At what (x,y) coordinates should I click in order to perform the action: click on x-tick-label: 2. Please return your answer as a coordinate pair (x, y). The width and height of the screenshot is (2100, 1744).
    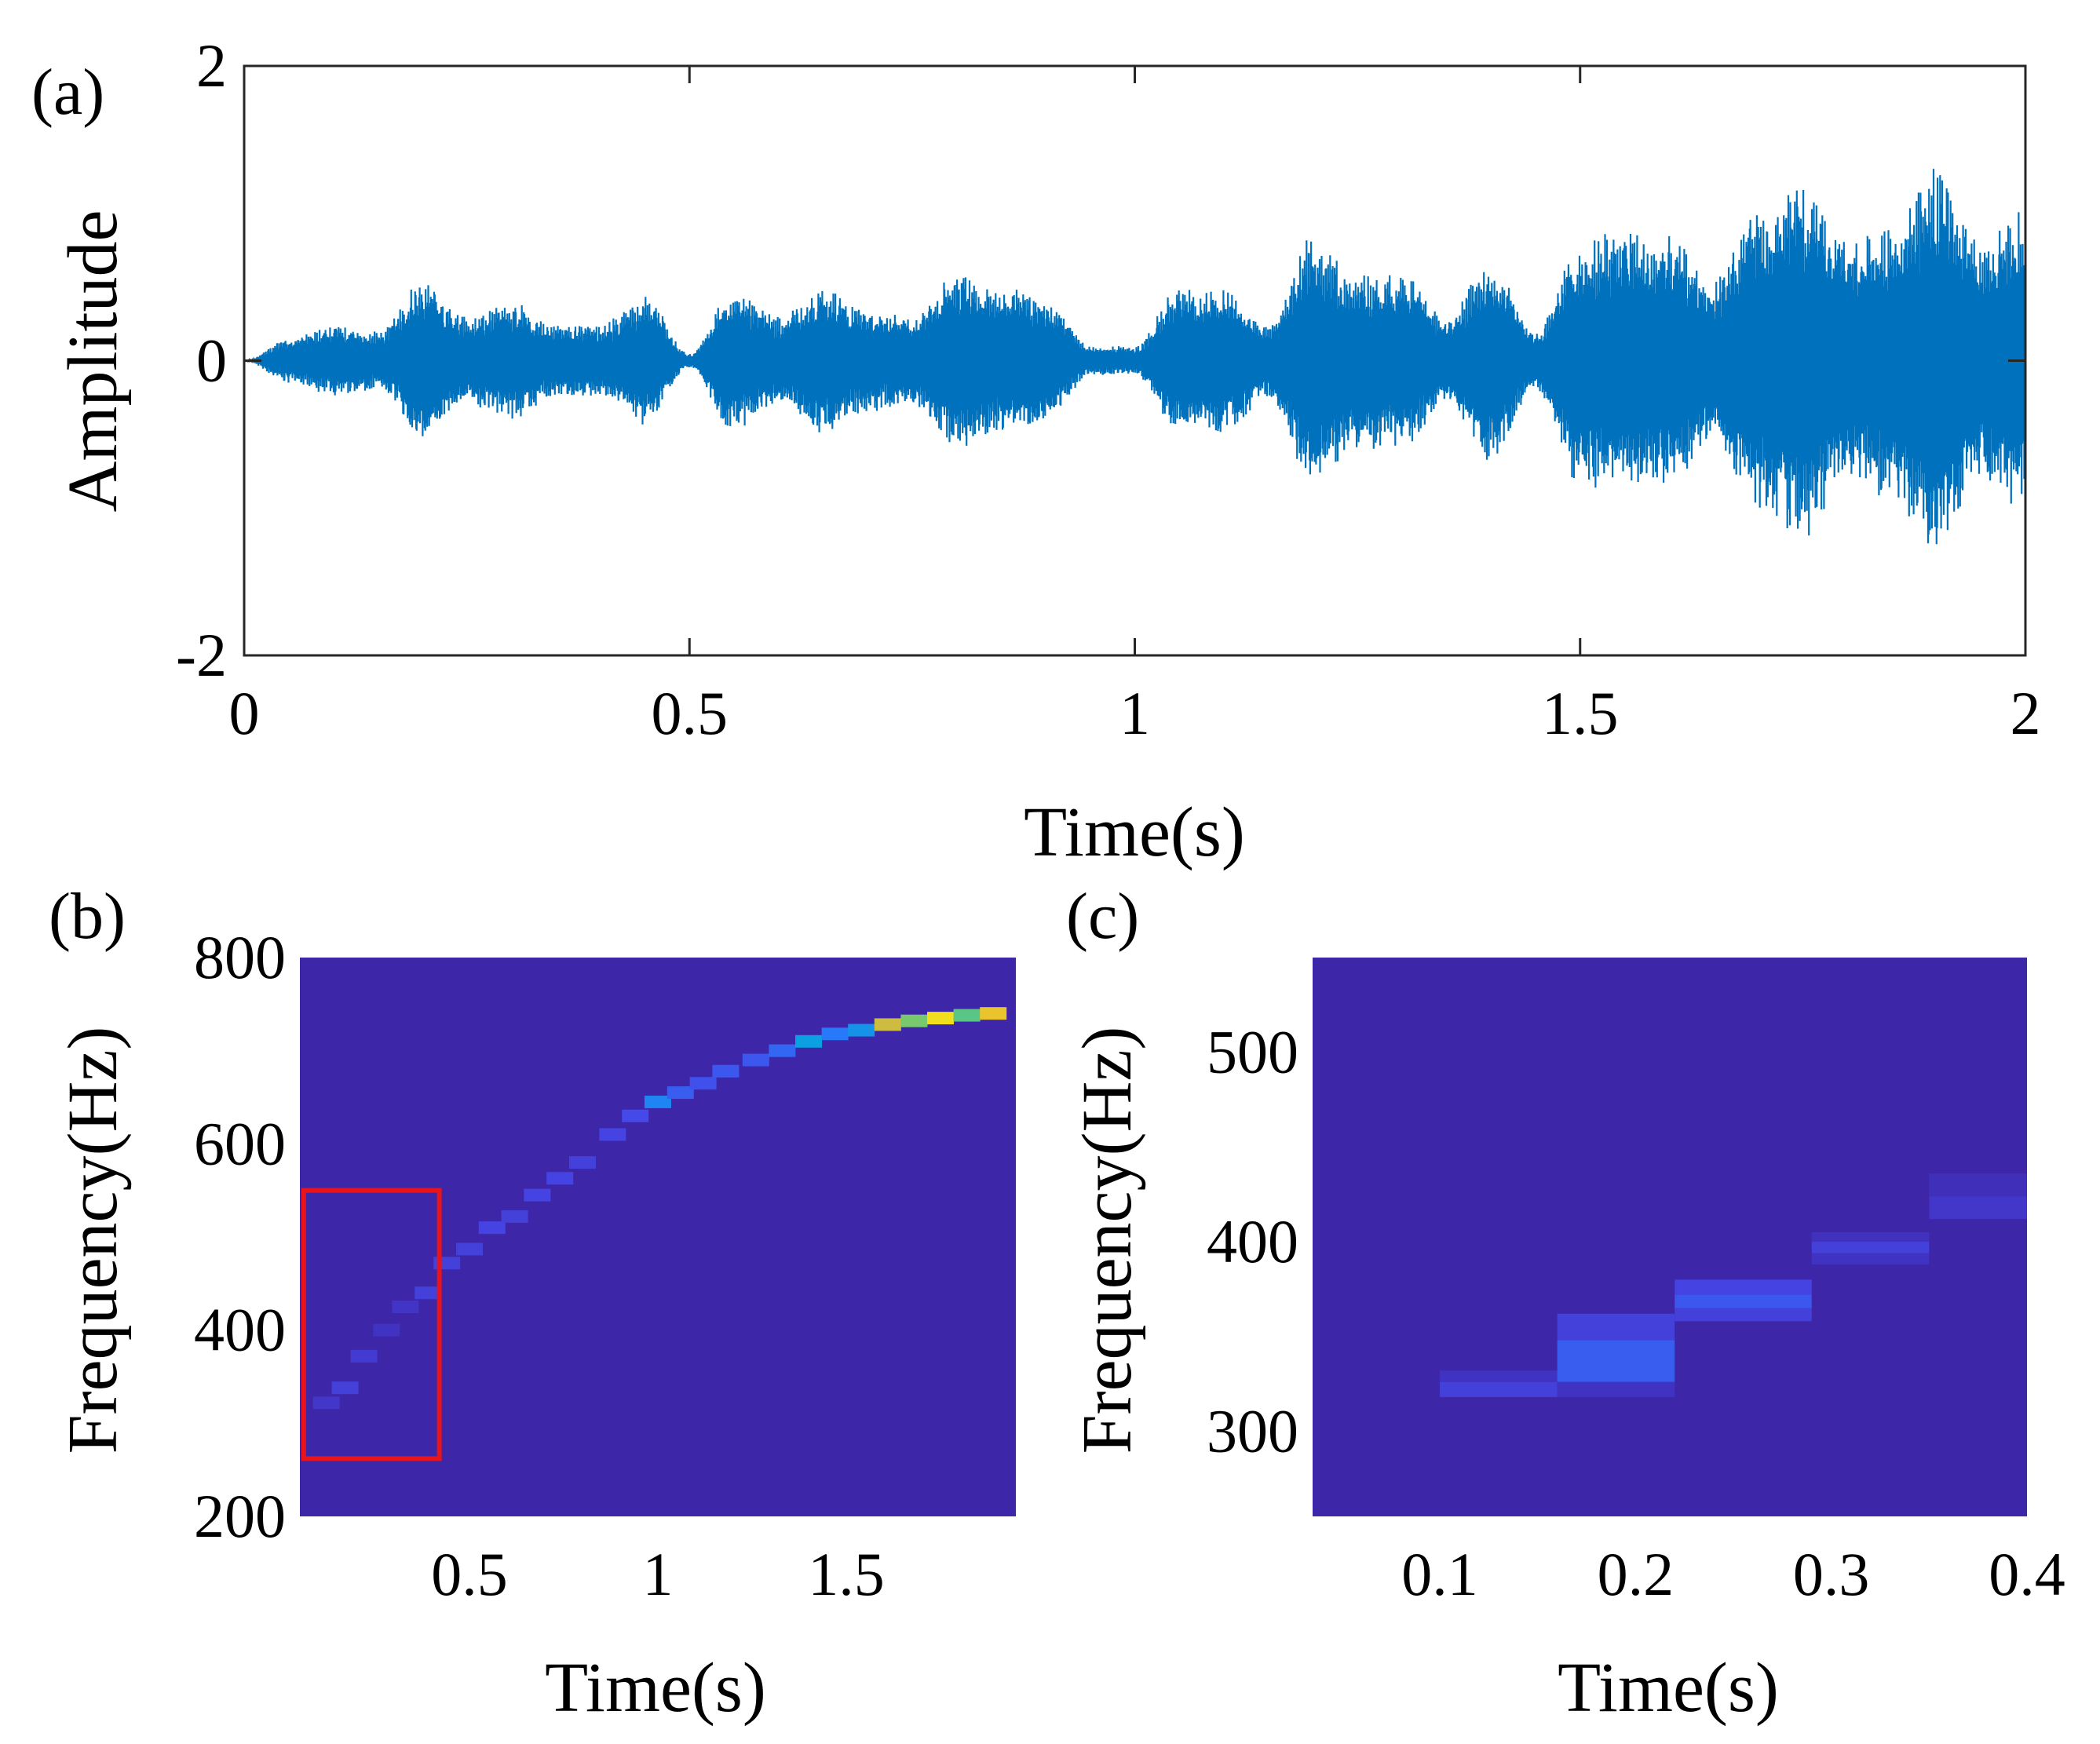
    Looking at the image, I should click on (2026, 713).